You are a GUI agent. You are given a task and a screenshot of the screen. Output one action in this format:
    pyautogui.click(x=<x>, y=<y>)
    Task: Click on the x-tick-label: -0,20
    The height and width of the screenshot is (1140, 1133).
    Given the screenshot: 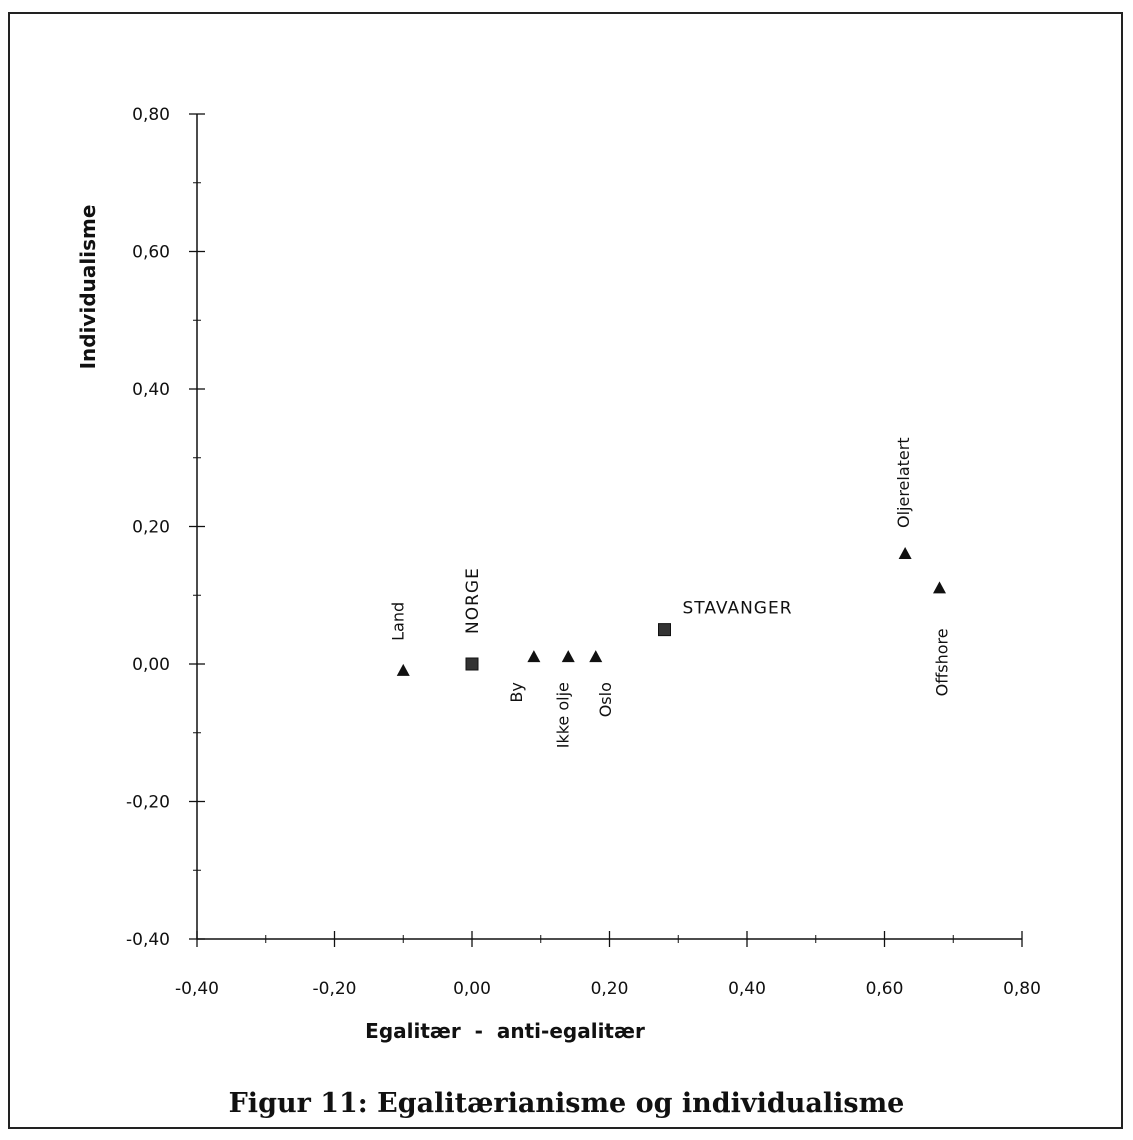 What is the action you would take?
    pyautogui.click(x=335, y=989)
    